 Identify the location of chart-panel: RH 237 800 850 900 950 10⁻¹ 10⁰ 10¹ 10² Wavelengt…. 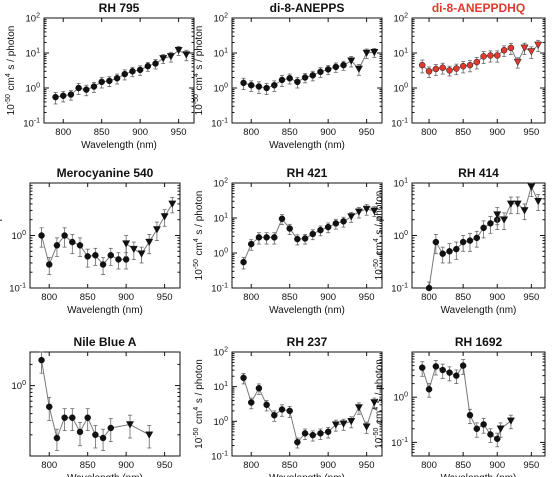
(288, 406).